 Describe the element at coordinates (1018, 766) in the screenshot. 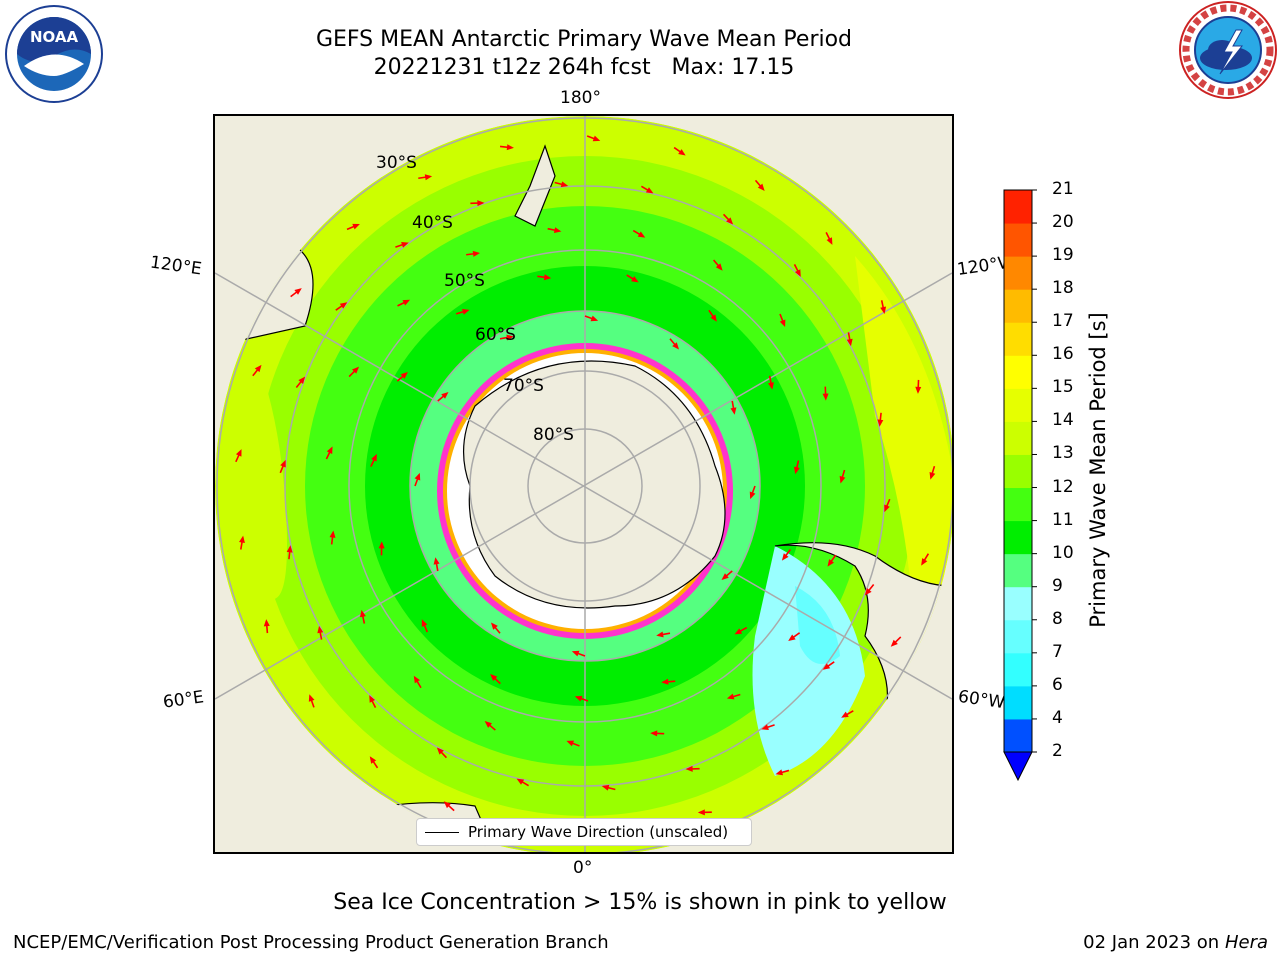

I see `colorbar-under-arrow` at that location.